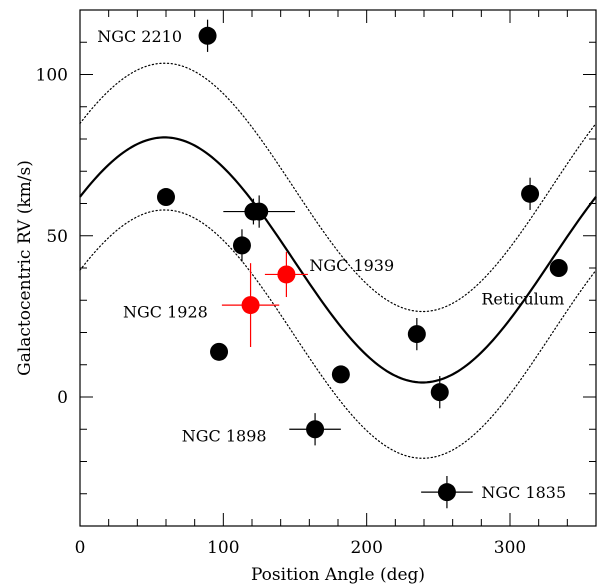  Describe the element at coordinates (338, 575) in the screenshot. I see `x-axis-label: Position Angle (deg)` at that location.